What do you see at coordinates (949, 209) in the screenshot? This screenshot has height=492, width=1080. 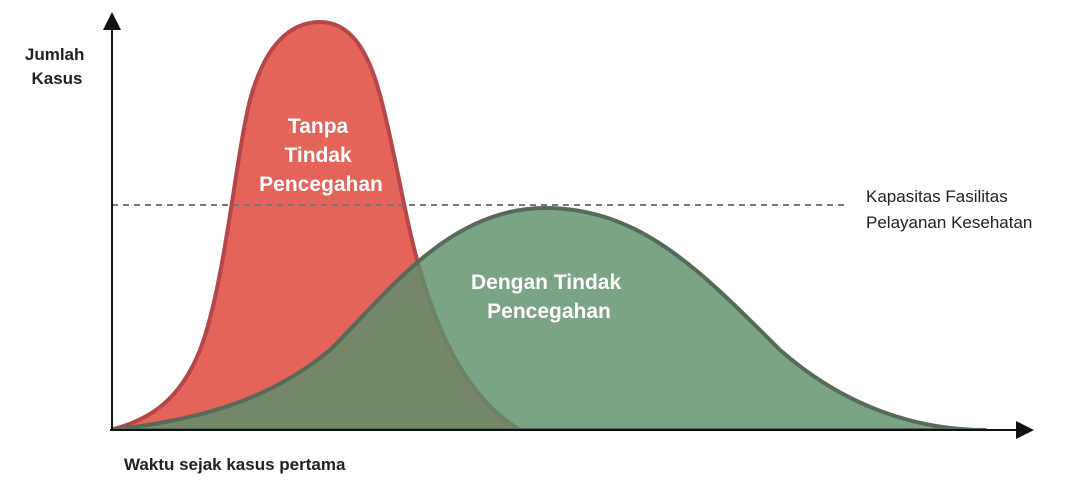 I see `capacity-label: Kapasitas Fasilitas Pelayanan Kesehatan` at bounding box center [949, 209].